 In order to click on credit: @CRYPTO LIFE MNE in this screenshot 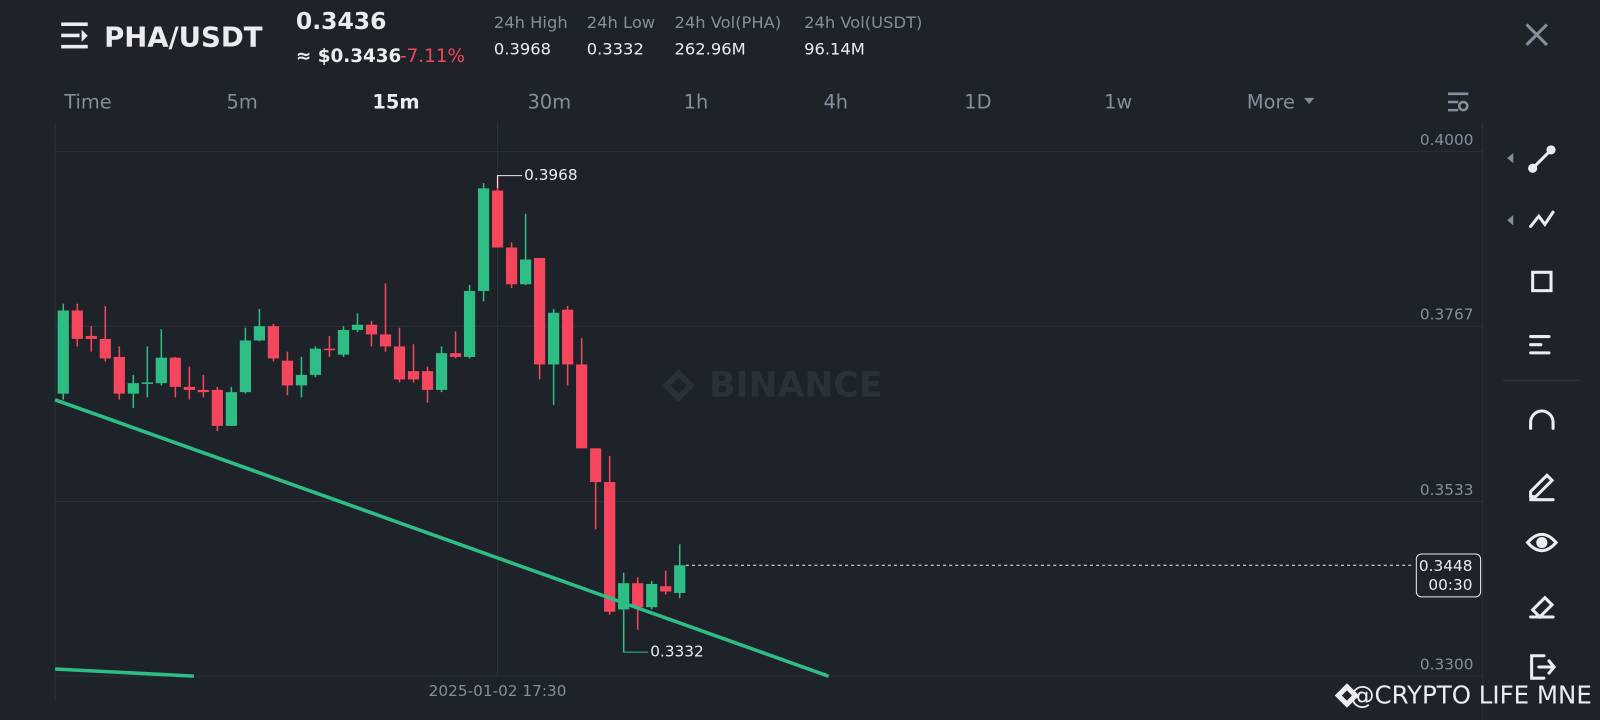, I will do `click(1471, 695)`.